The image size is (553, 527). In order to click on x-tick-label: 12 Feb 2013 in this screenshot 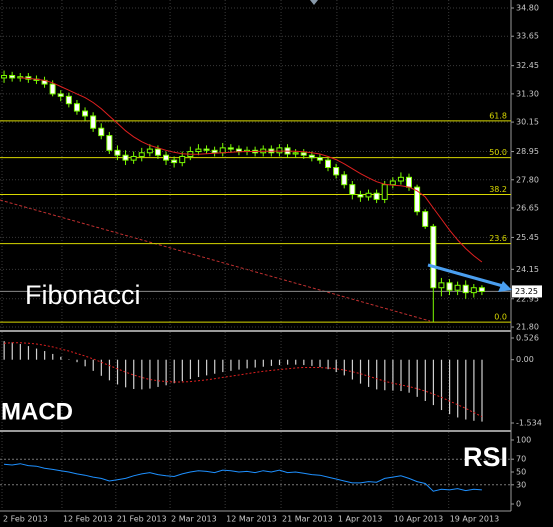, I will do `click(88, 519)`.